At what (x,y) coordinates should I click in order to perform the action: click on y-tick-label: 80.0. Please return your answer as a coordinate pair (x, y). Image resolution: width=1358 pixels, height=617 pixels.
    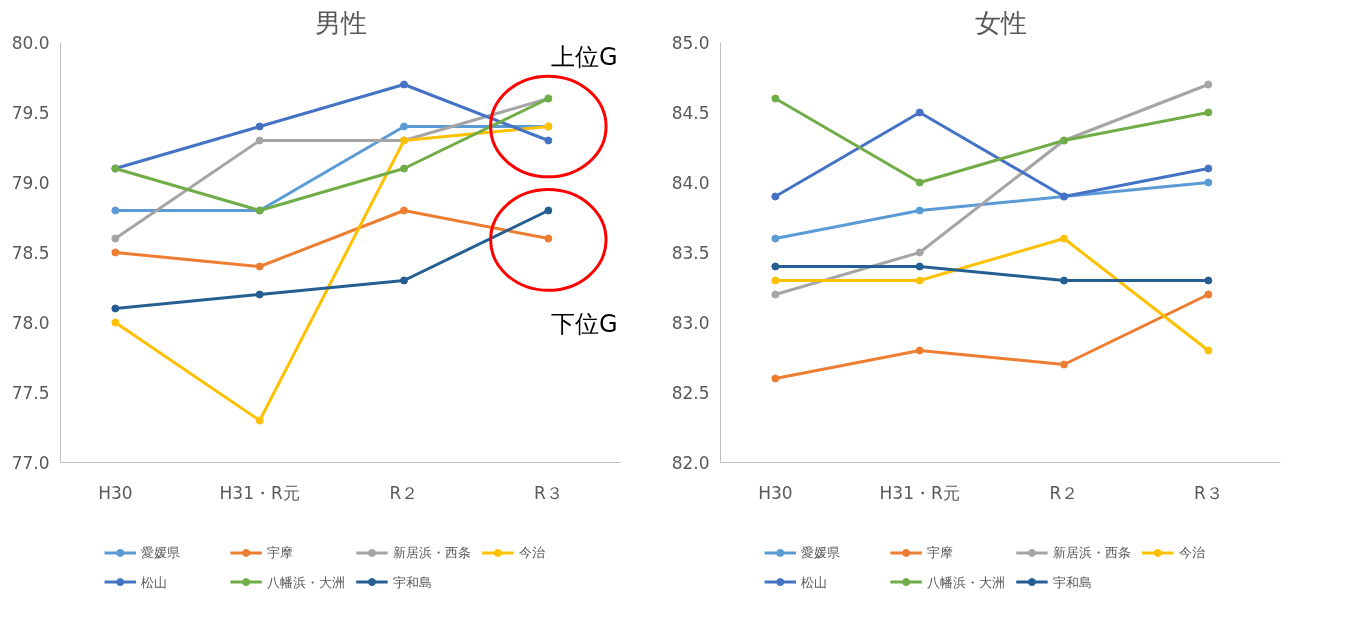
    Looking at the image, I should click on (30, 43).